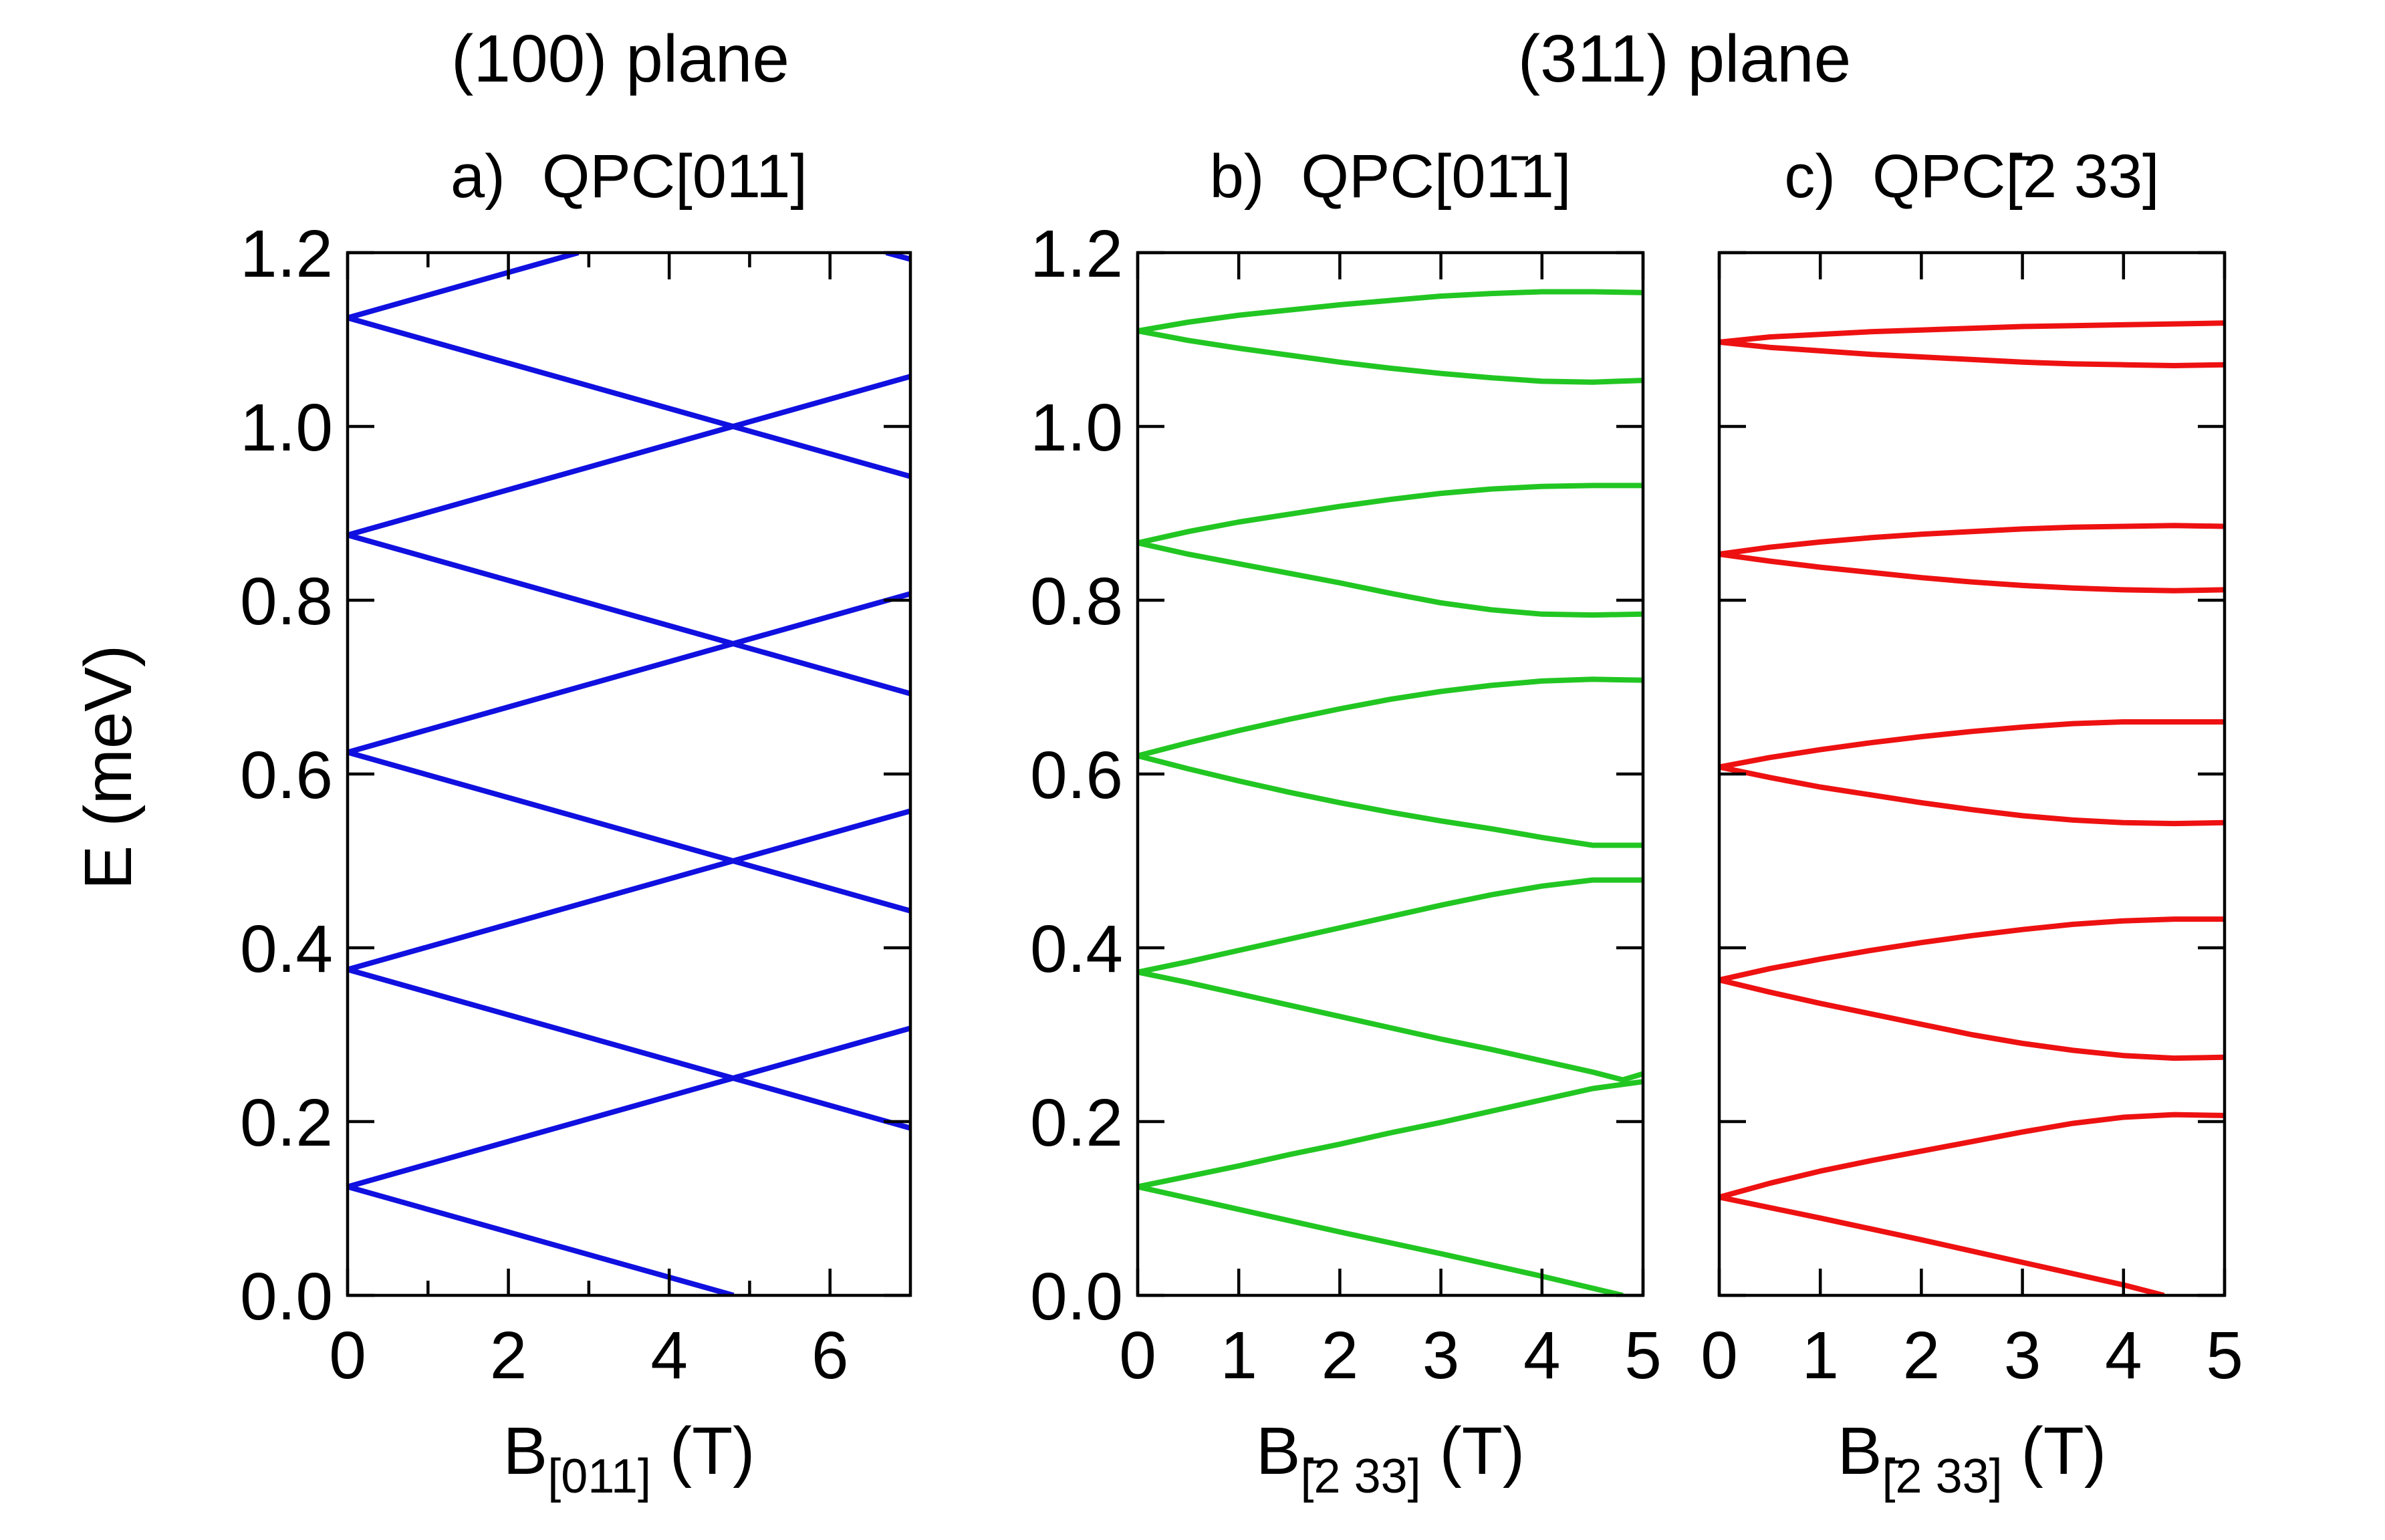  I want to click on plane-title-311: (311) plane, so click(1685, 59).